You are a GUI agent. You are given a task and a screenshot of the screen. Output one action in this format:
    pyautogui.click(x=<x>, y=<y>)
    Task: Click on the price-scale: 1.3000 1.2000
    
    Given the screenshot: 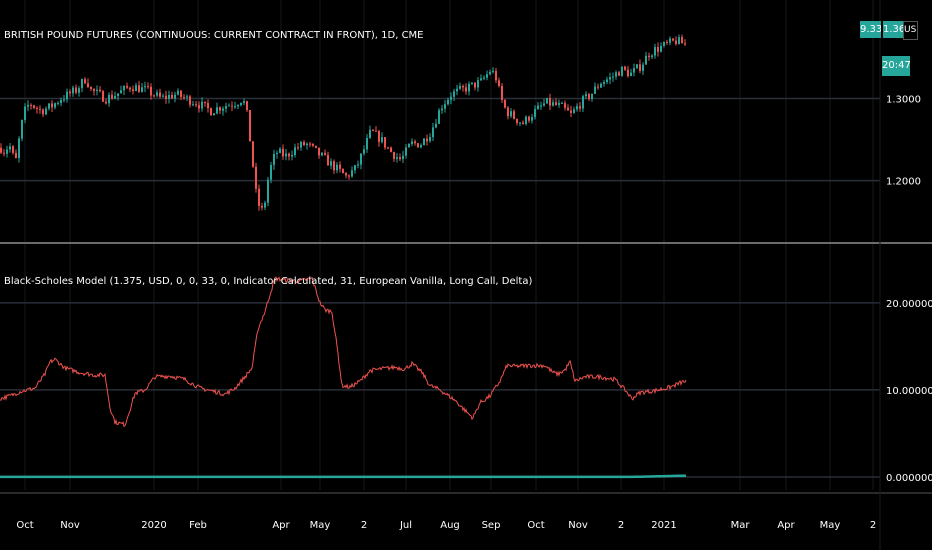 What is the action you would take?
    pyautogui.click(x=903, y=140)
    